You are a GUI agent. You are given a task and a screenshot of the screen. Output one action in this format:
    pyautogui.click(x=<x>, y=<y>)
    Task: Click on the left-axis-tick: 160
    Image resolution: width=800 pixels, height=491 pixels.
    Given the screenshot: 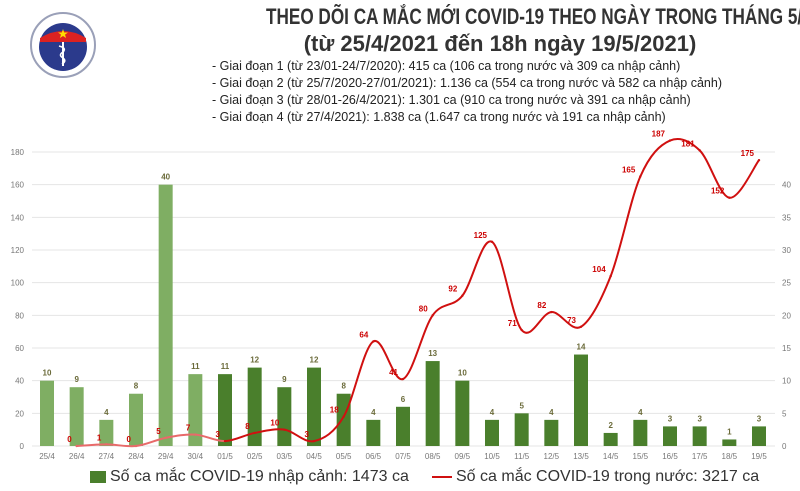 What is the action you would take?
    pyautogui.click(x=18, y=185)
    